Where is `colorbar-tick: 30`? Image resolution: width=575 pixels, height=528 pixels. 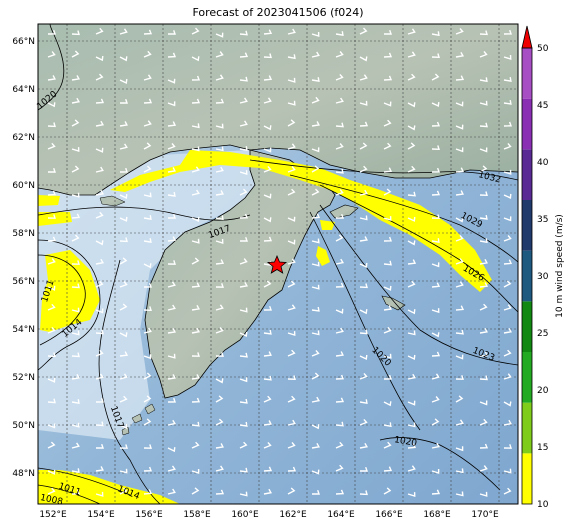 colorbar-tick: 30 is located at coordinates (543, 277).